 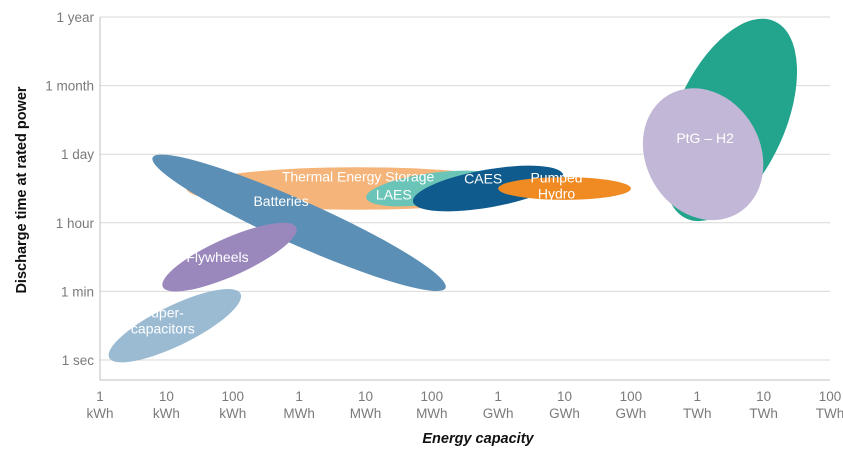 What do you see at coordinates (22, 189) in the screenshot?
I see `y-axis-title: Discharge time at rated power` at bounding box center [22, 189].